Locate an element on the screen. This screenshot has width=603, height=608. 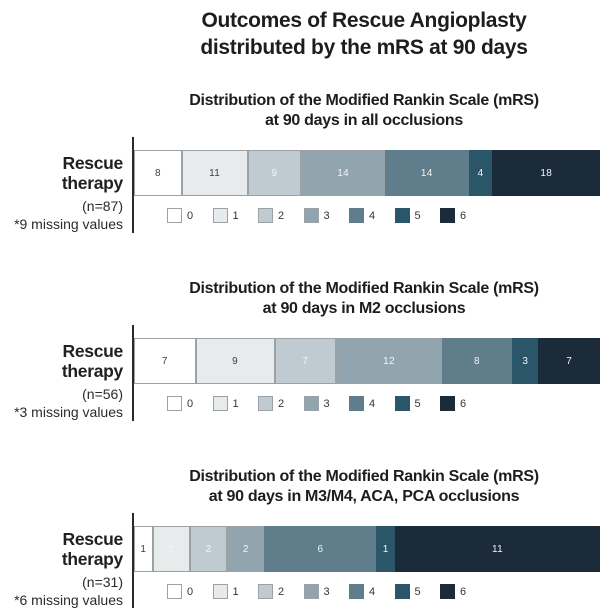
bar-segment-value: 14 is located at coordinates (426, 173).